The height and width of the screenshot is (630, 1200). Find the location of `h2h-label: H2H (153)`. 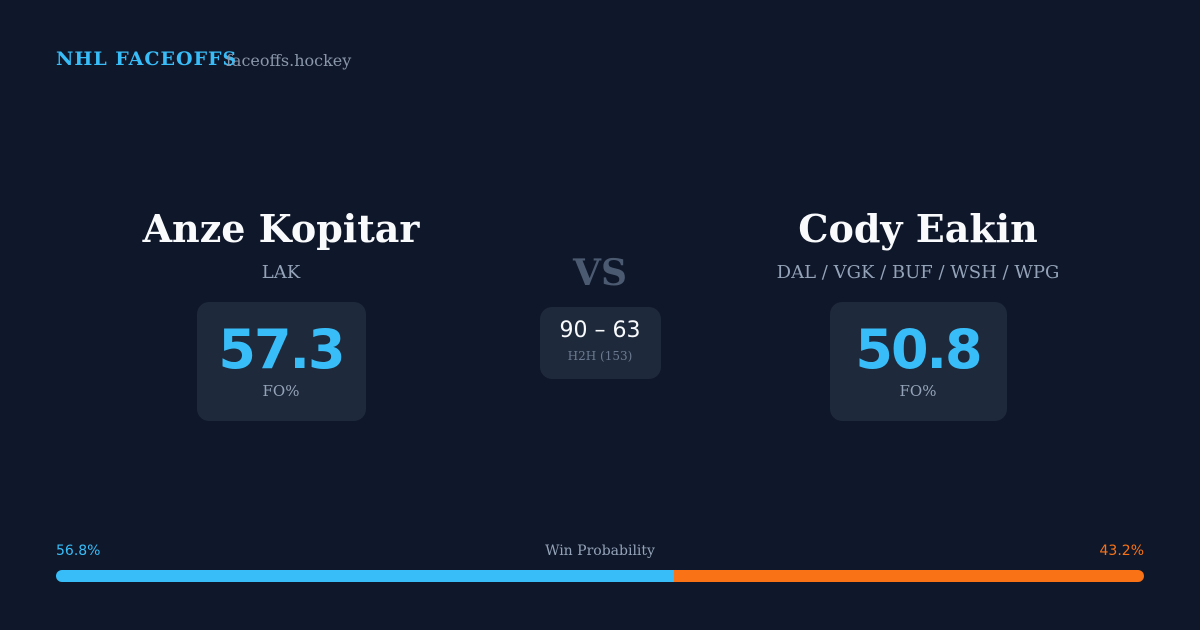

h2h-label: H2H (153) is located at coordinates (600, 356).